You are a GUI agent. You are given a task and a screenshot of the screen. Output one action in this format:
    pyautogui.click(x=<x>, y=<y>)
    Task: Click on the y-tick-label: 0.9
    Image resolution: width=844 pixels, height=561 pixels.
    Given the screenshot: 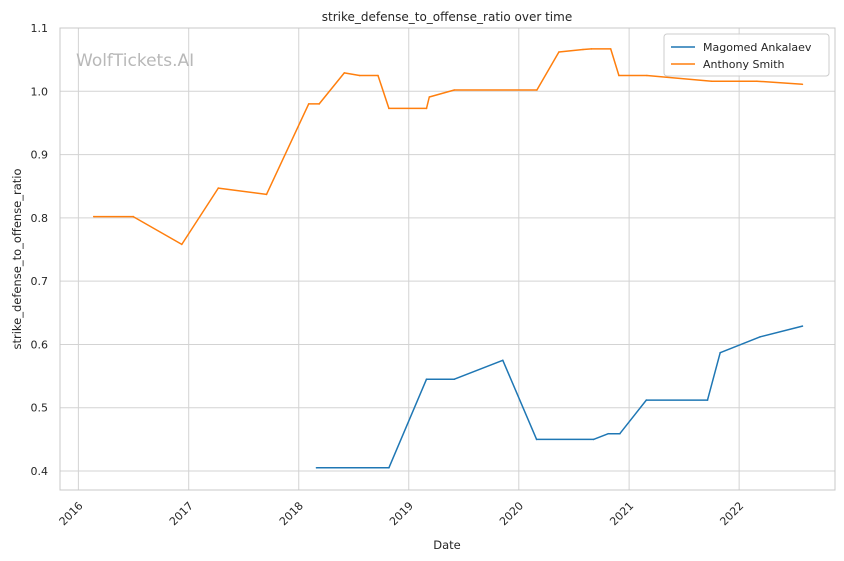 What is the action you would take?
    pyautogui.click(x=40, y=155)
    